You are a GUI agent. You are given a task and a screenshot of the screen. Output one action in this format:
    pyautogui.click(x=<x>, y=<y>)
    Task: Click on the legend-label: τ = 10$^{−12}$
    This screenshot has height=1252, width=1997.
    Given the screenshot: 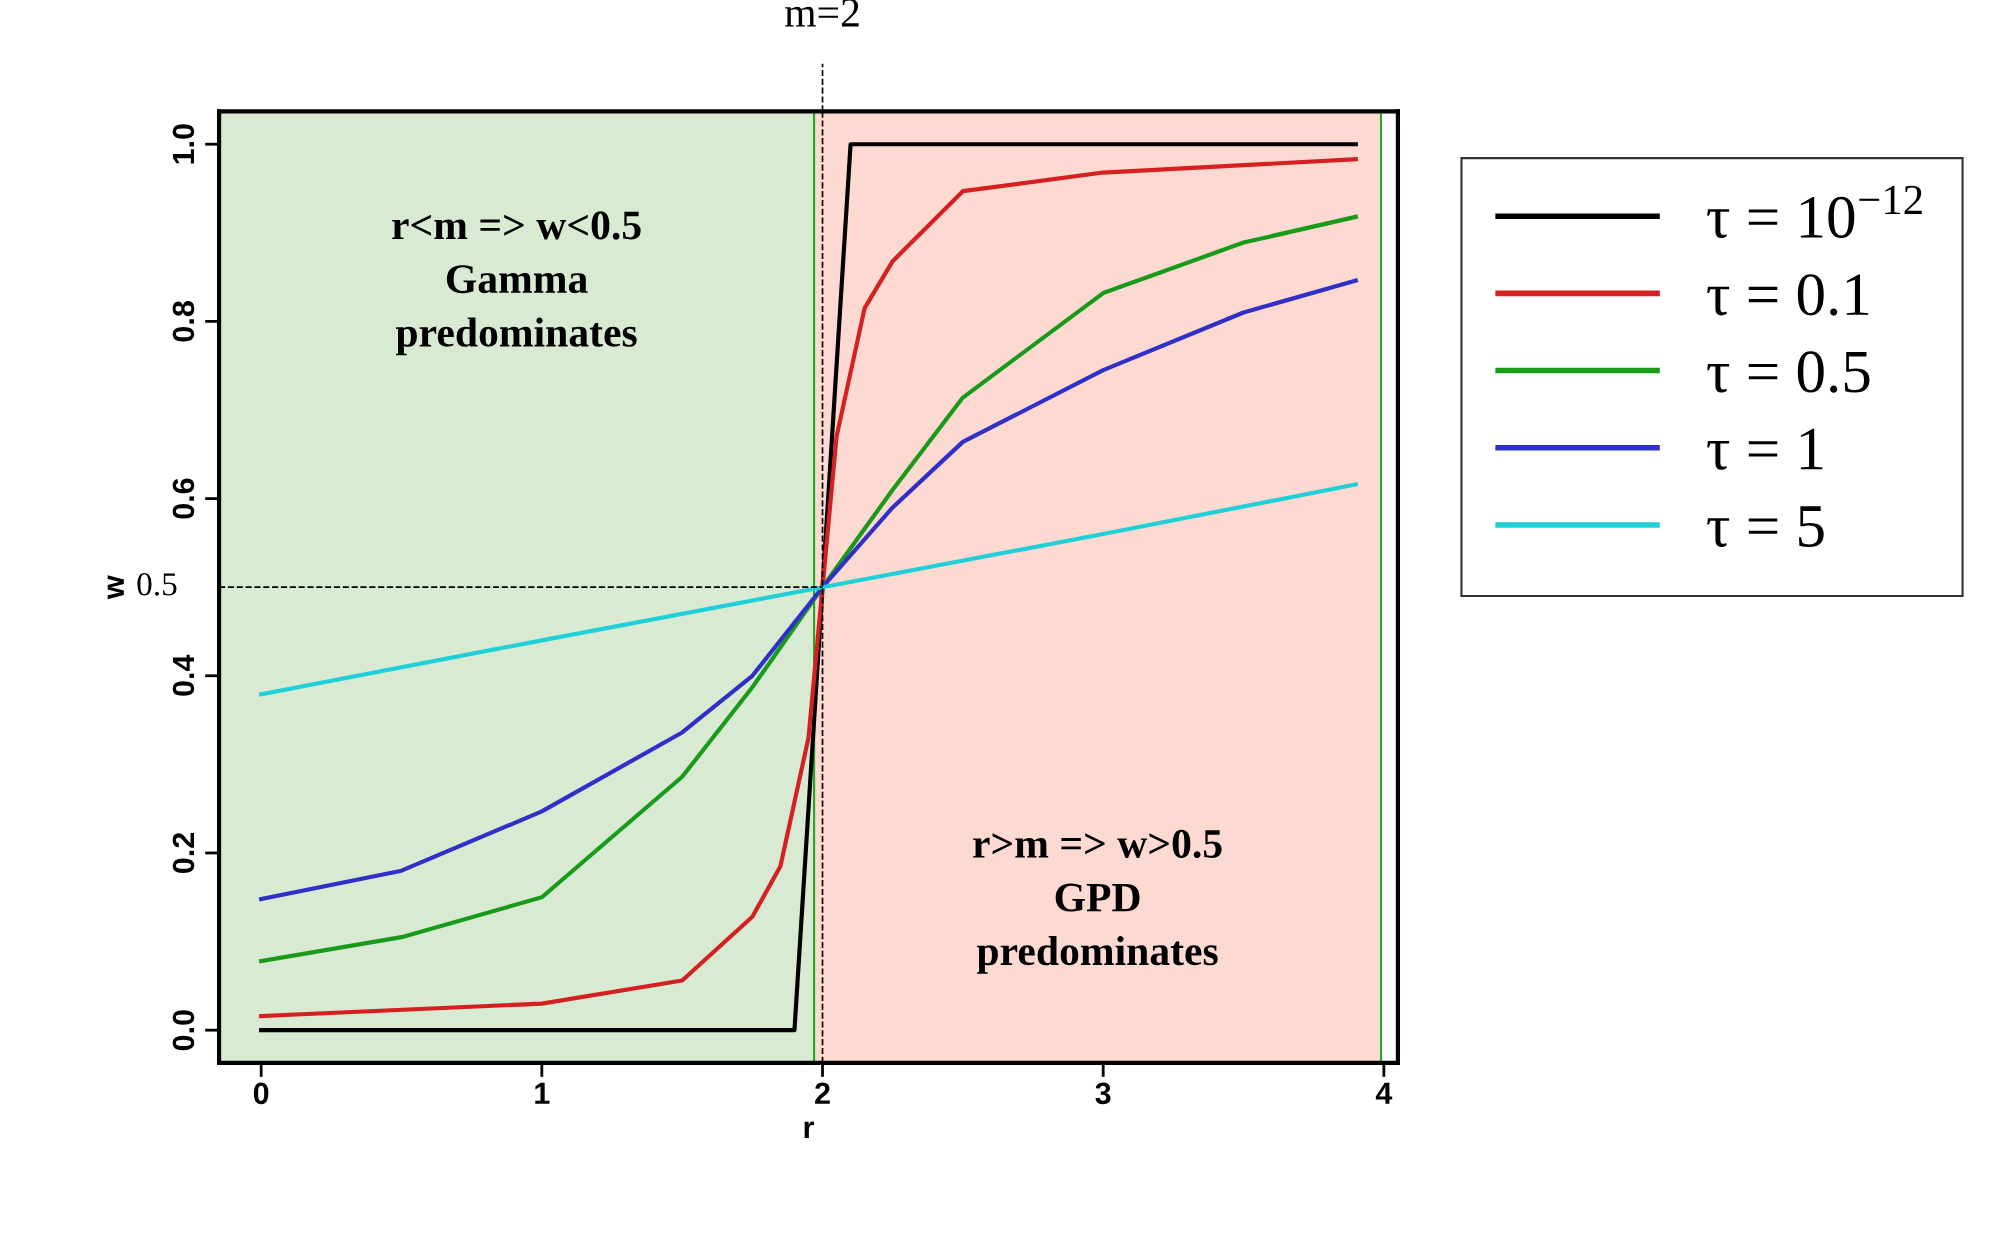 What is the action you would take?
    pyautogui.click(x=1814, y=211)
    